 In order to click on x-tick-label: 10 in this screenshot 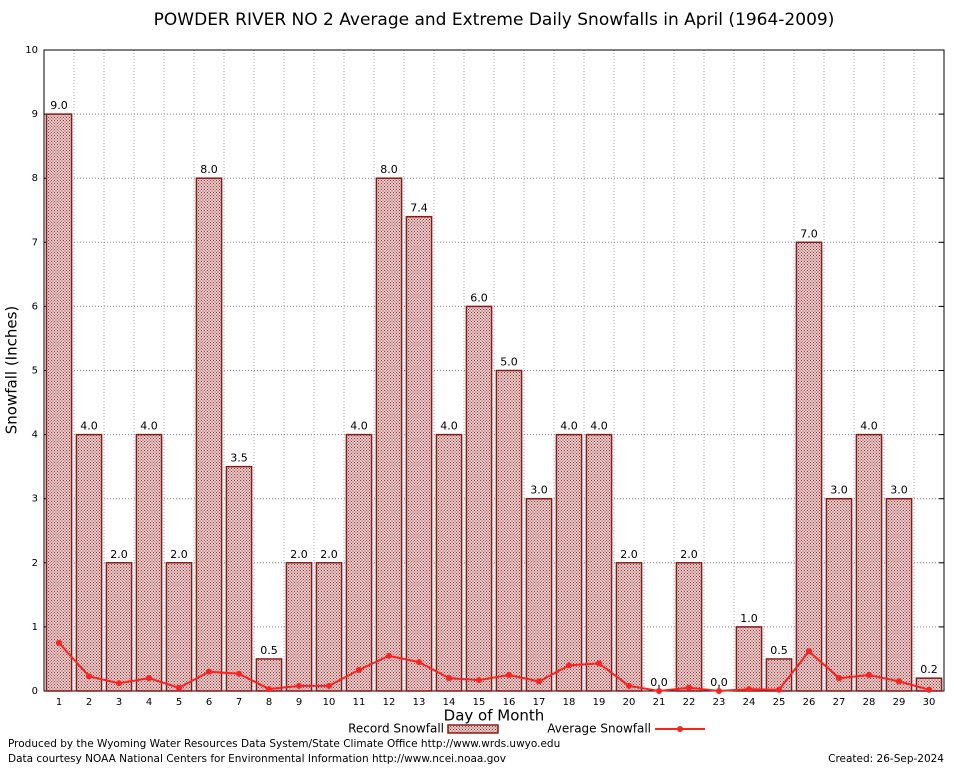, I will do `click(329, 702)`.